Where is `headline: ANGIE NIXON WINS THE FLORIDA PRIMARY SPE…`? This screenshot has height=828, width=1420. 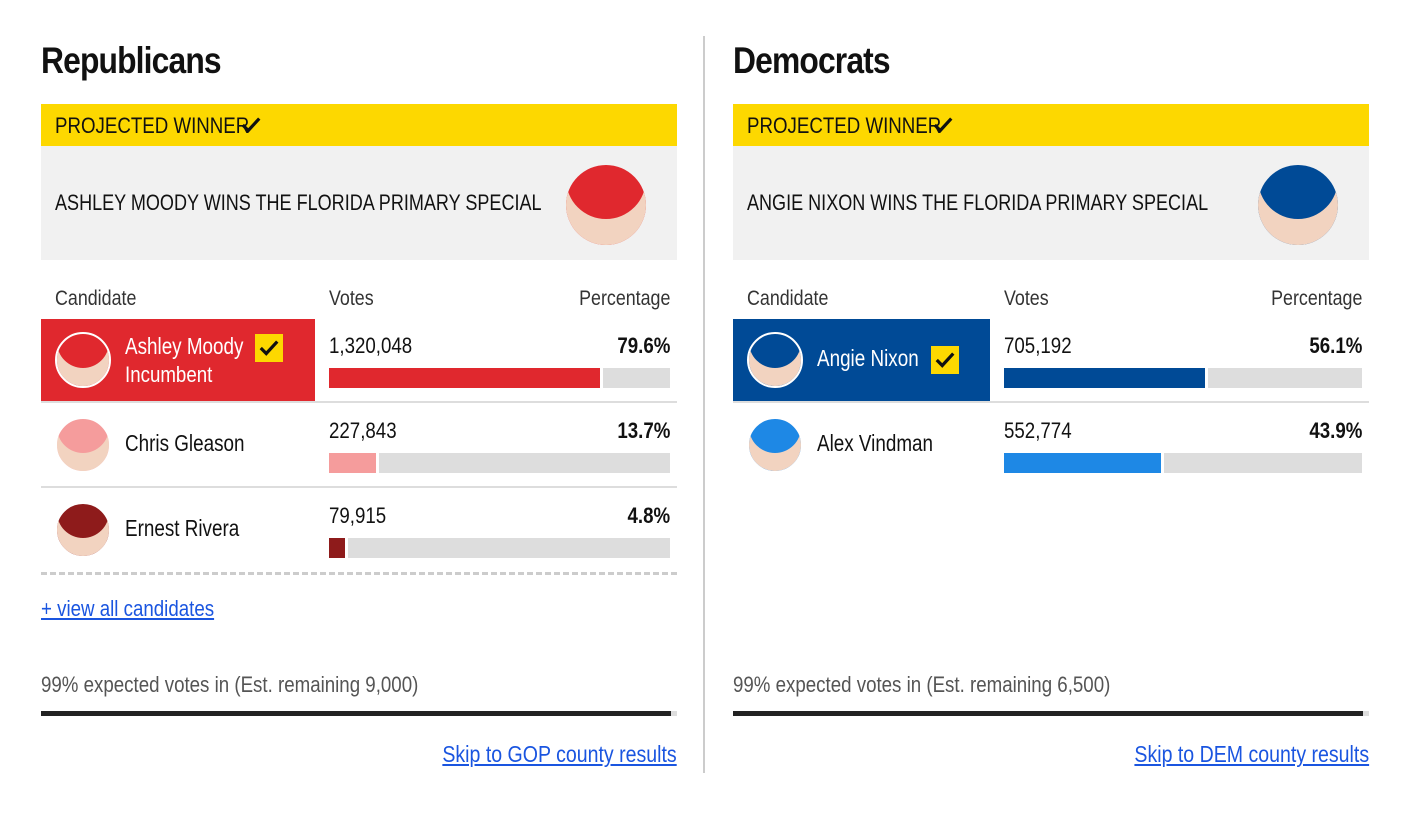
headline: ANGIE NIXON WINS THE FLORIDA PRIMARY SPE… is located at coordinates (978, 202).